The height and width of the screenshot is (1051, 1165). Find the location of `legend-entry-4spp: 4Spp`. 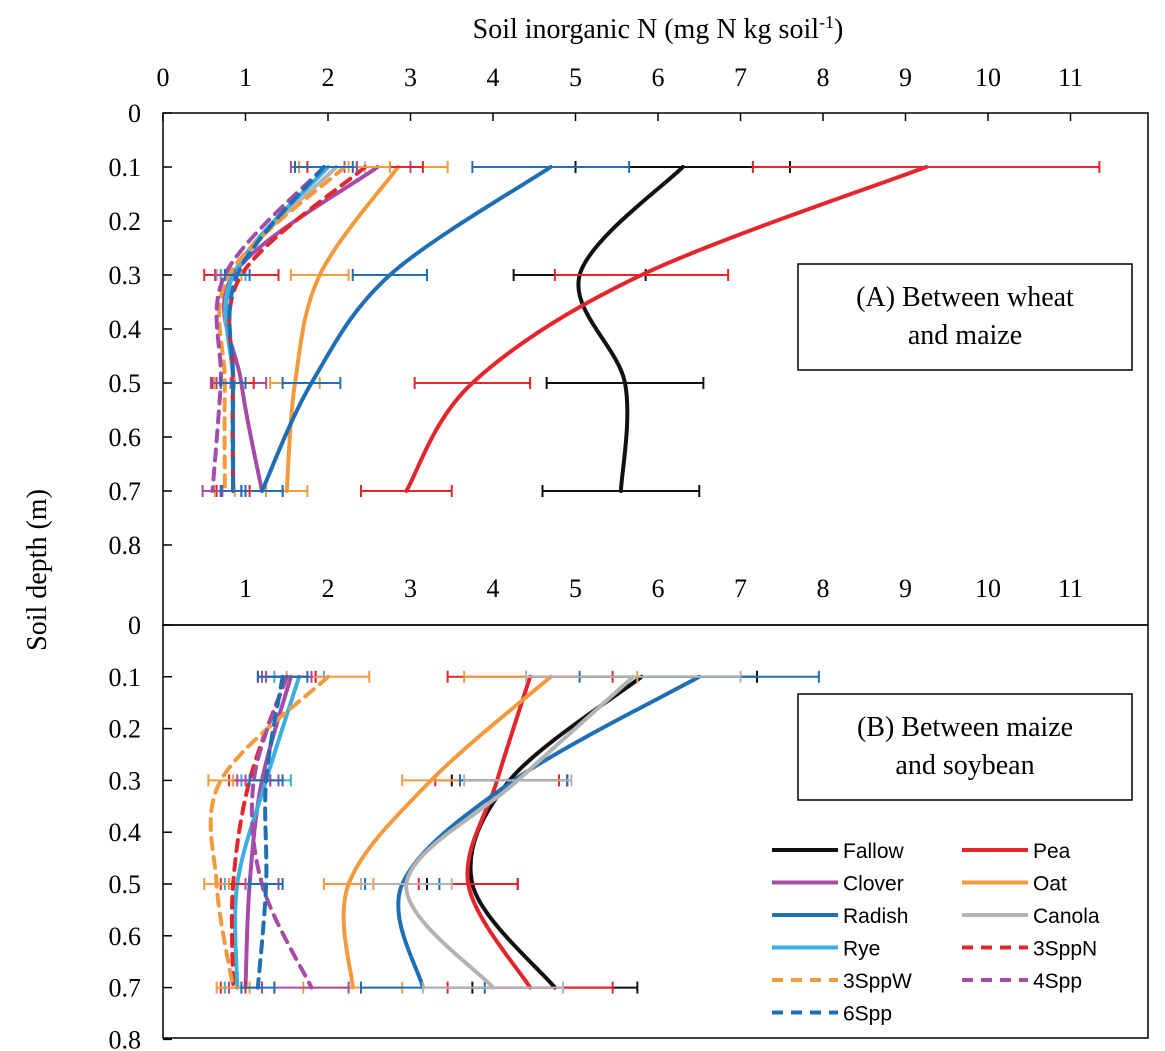

legend-entry-4spp: 4Spp is located at coordinates (1057, 981).